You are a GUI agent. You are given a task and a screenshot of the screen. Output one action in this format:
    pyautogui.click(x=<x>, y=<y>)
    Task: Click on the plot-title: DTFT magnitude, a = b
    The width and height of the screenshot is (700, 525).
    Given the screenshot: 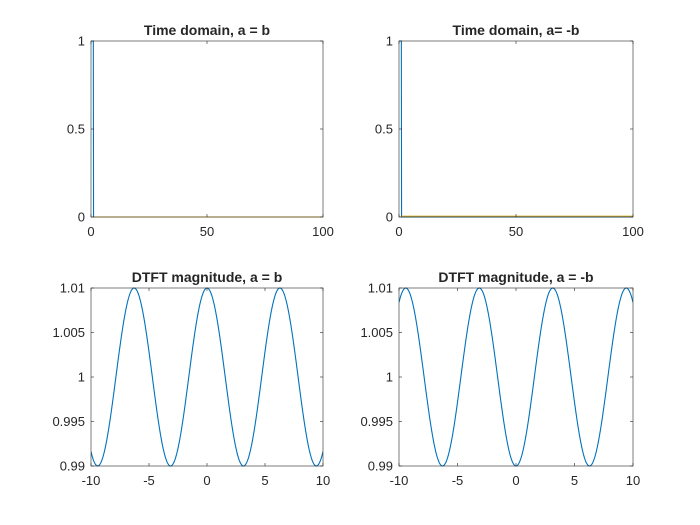 What is the action you would take?
    pyautogui.click(x=207, y=277)
    